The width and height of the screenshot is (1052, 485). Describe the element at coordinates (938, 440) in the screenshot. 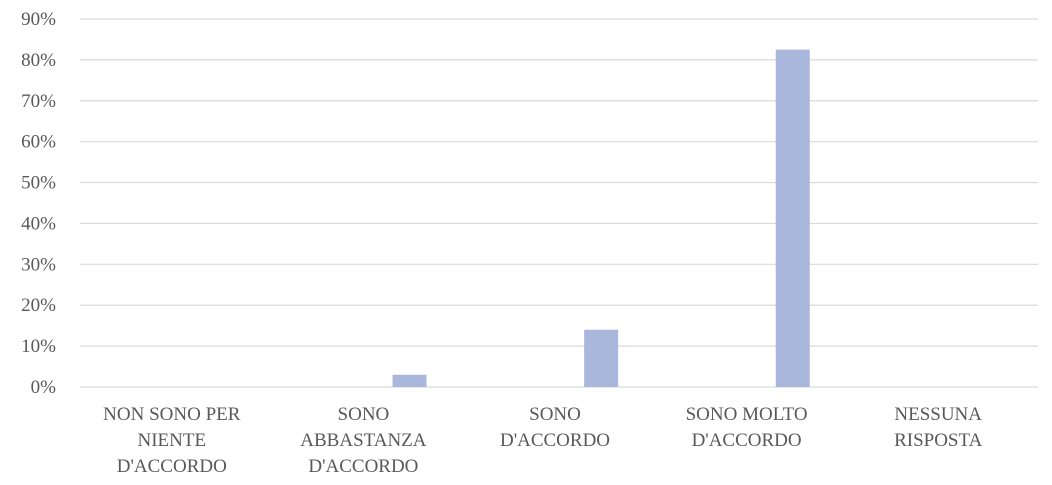

I see `x-category-label: RISPOSTA` at that location.